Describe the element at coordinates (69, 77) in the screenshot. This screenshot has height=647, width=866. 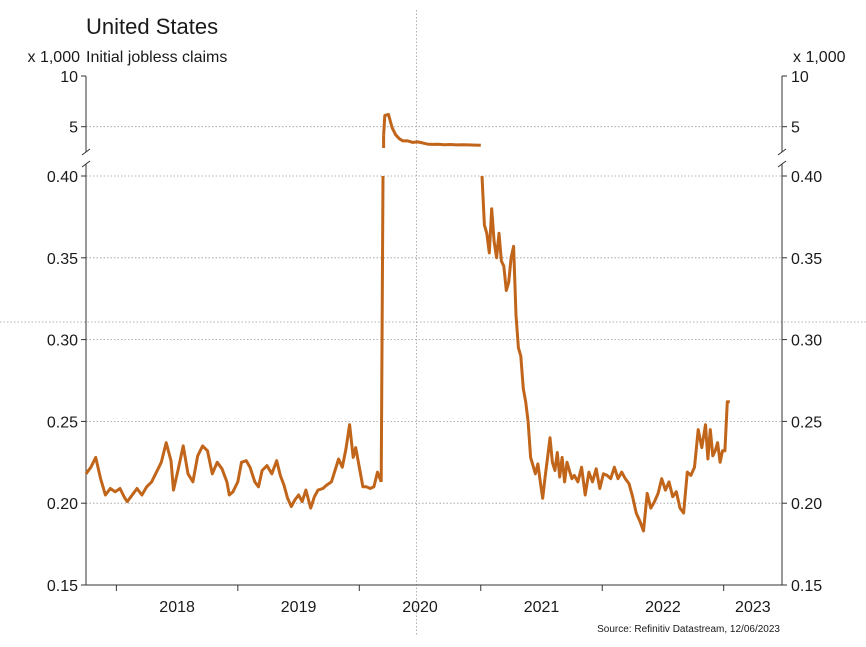
I see `y-tick-label-left-10: 10` at that location.